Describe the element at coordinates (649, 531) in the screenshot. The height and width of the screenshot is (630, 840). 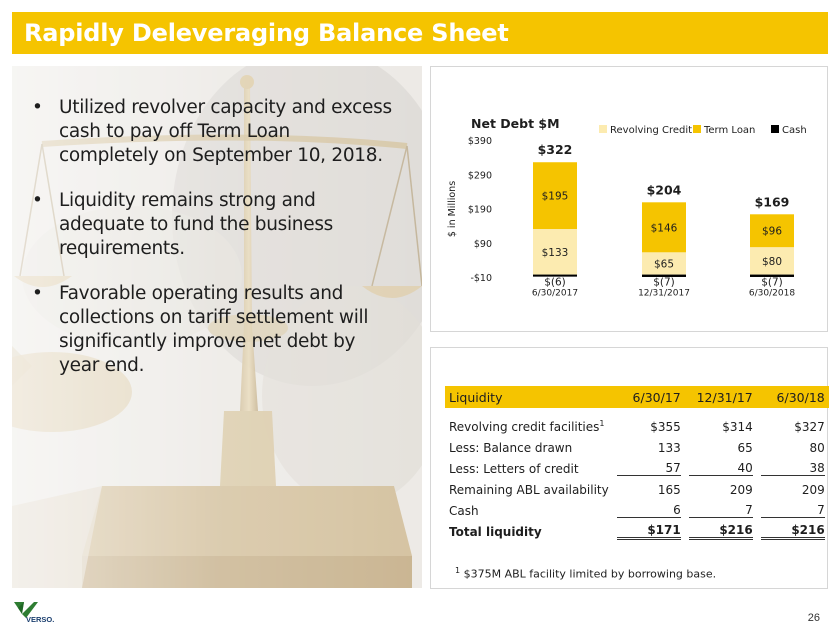
I see `table-cell: $171` at that location.